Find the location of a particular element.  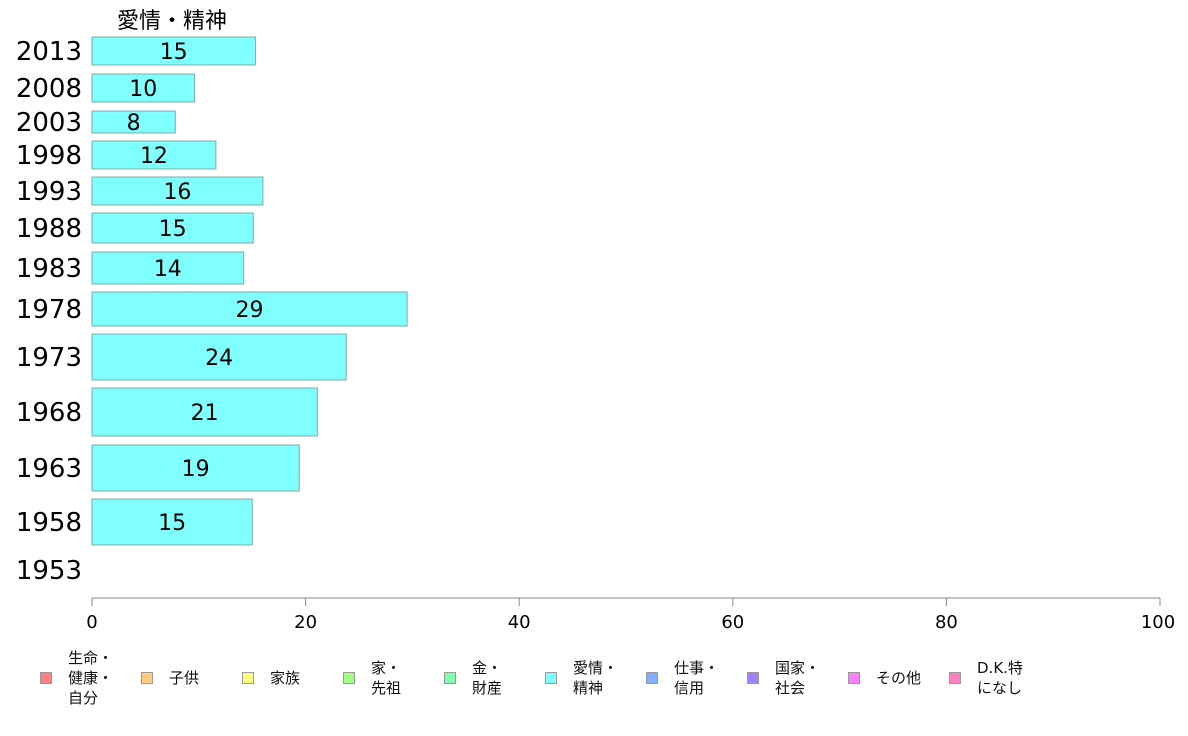

legend-item: 家・ 先祖 is located at coordinates (372, 678).